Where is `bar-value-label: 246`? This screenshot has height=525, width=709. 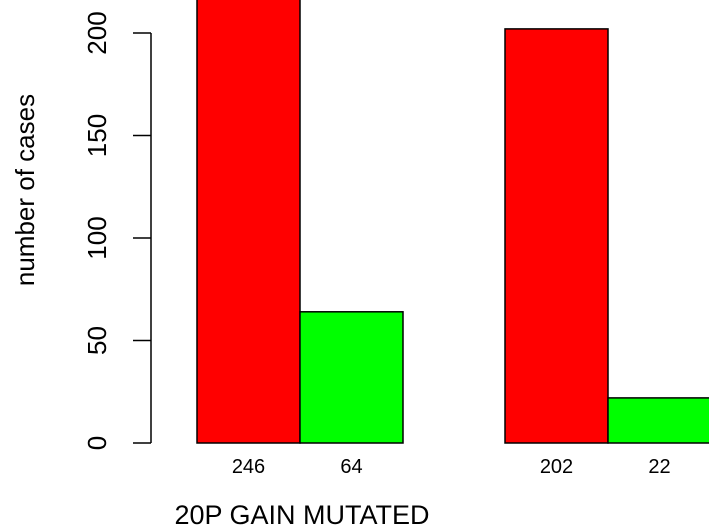 bar-value-label: 246 is located at coordinates (248, 467).